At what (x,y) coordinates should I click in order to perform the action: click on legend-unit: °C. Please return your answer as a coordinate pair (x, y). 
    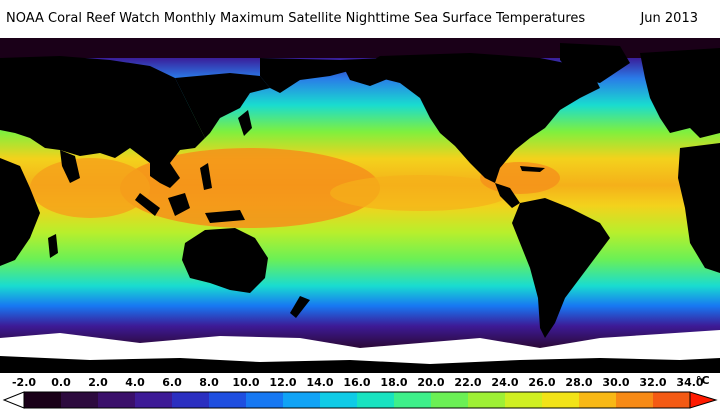
    Looking at the image, I should click on (703, 380).